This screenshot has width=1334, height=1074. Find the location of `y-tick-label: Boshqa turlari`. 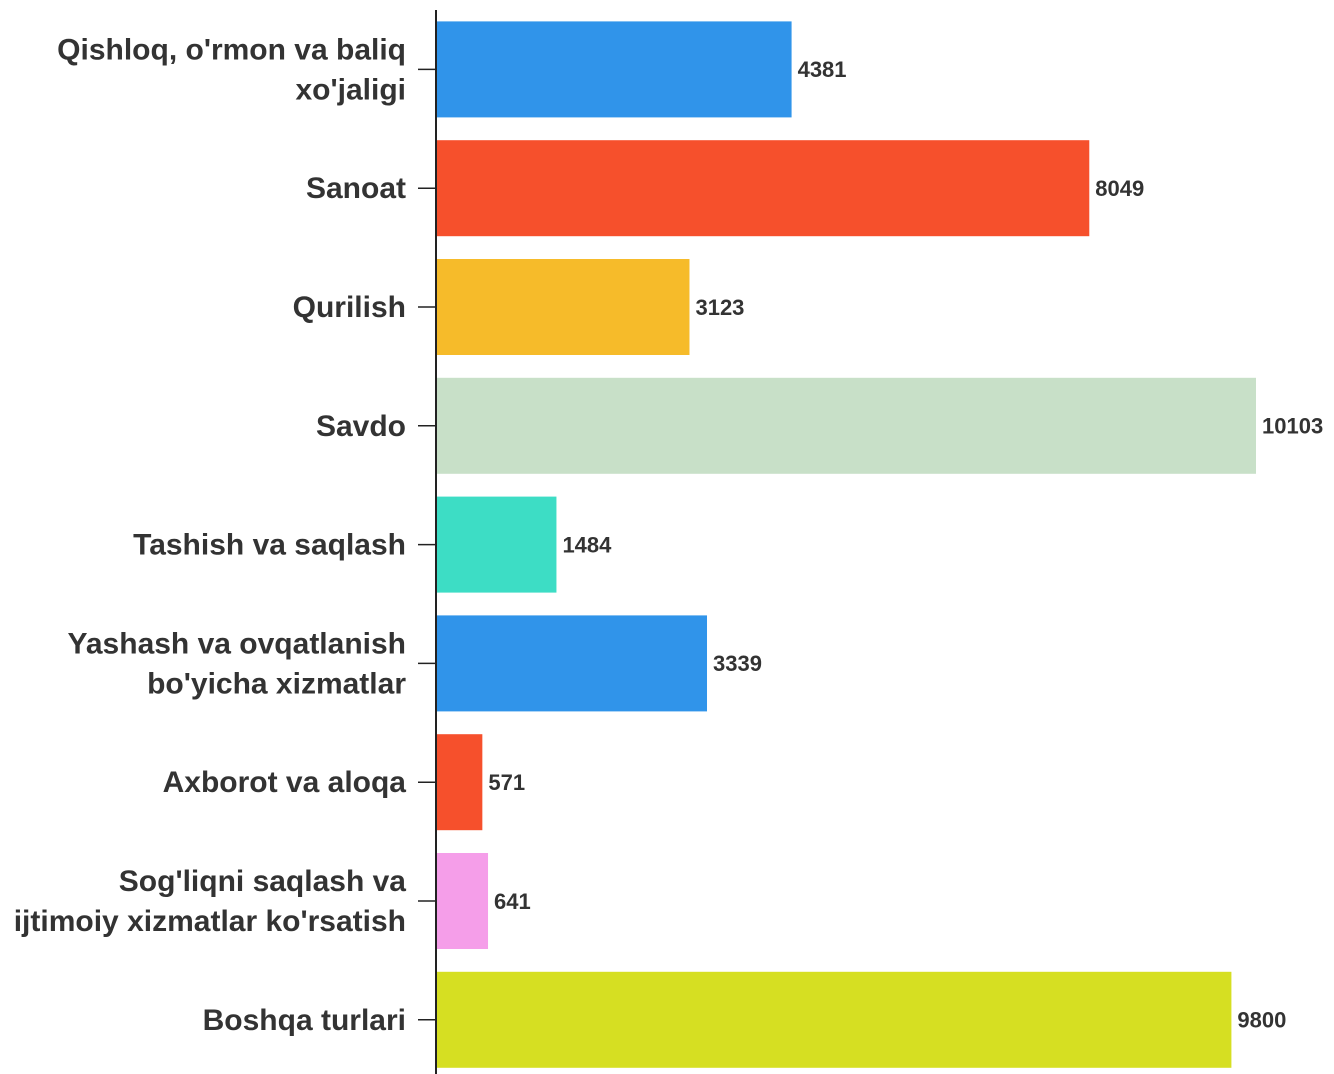

y-tick-label: Boshqa turlari is located at coordinates (304, 1020).